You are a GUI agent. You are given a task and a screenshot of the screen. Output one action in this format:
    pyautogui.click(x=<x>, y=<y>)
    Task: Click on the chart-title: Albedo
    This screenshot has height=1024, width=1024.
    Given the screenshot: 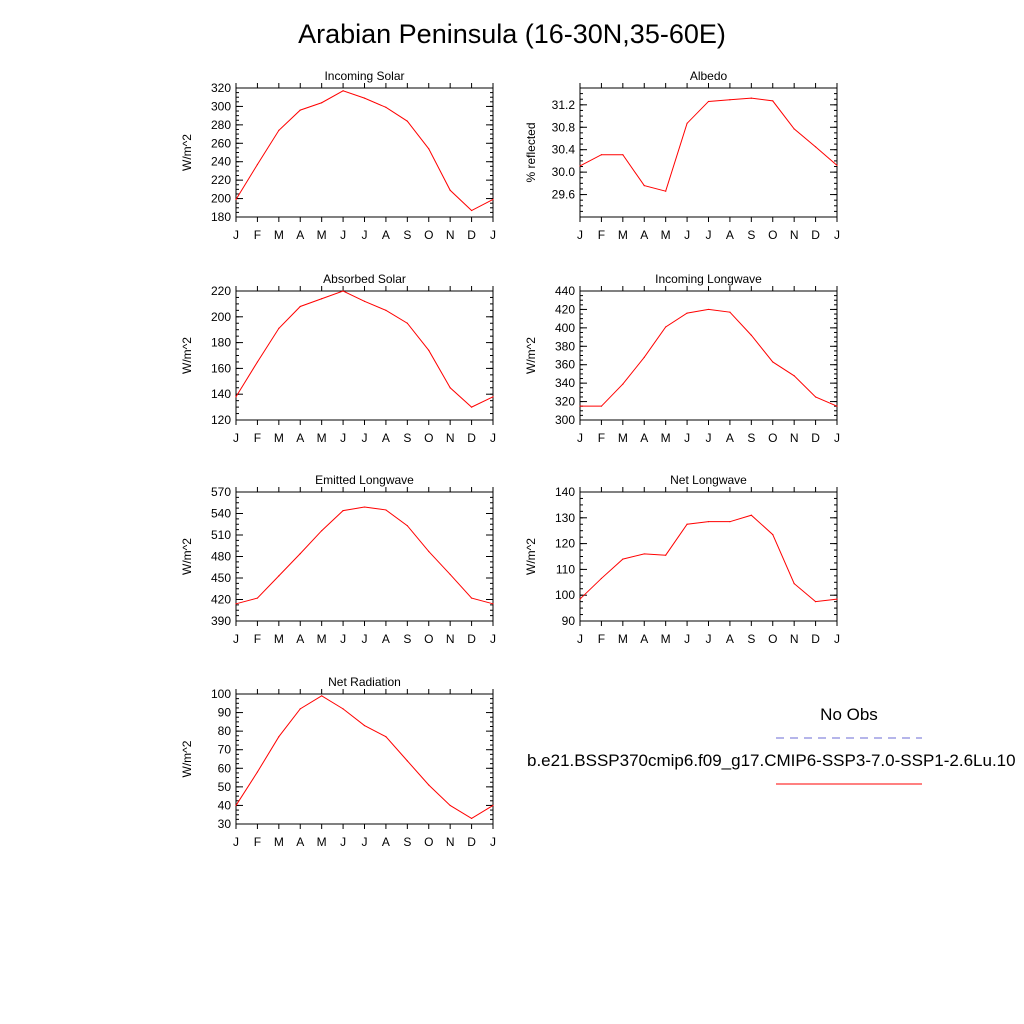 What is the action you would take?
    pyautogui.click(x=709, y=76)
    